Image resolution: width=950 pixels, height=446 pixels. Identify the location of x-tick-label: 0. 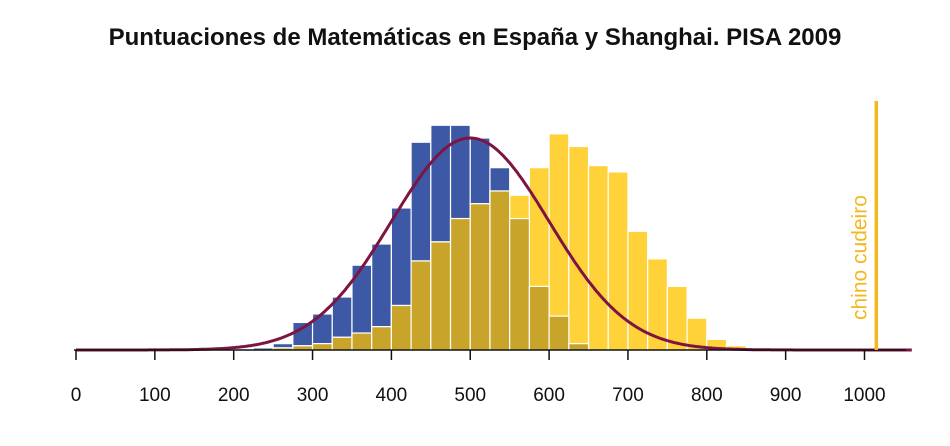
(76, 395).